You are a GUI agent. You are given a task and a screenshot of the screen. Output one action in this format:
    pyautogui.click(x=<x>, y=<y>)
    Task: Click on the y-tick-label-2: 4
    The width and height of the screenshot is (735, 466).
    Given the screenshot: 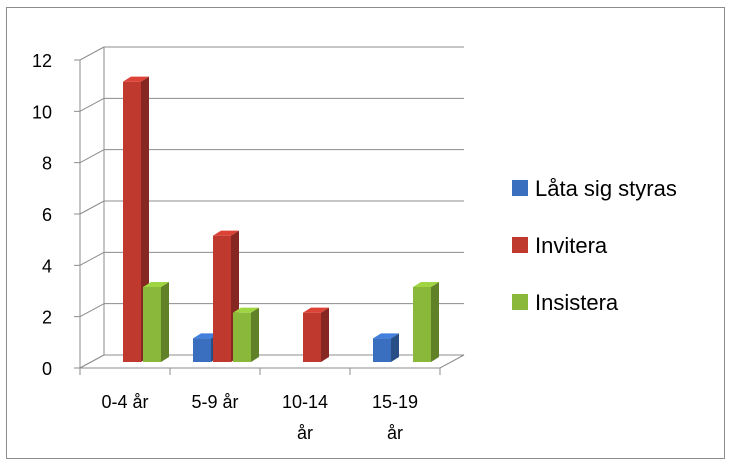 What is the action you would take?
    pyautogui.click(x=47, y=266)
    